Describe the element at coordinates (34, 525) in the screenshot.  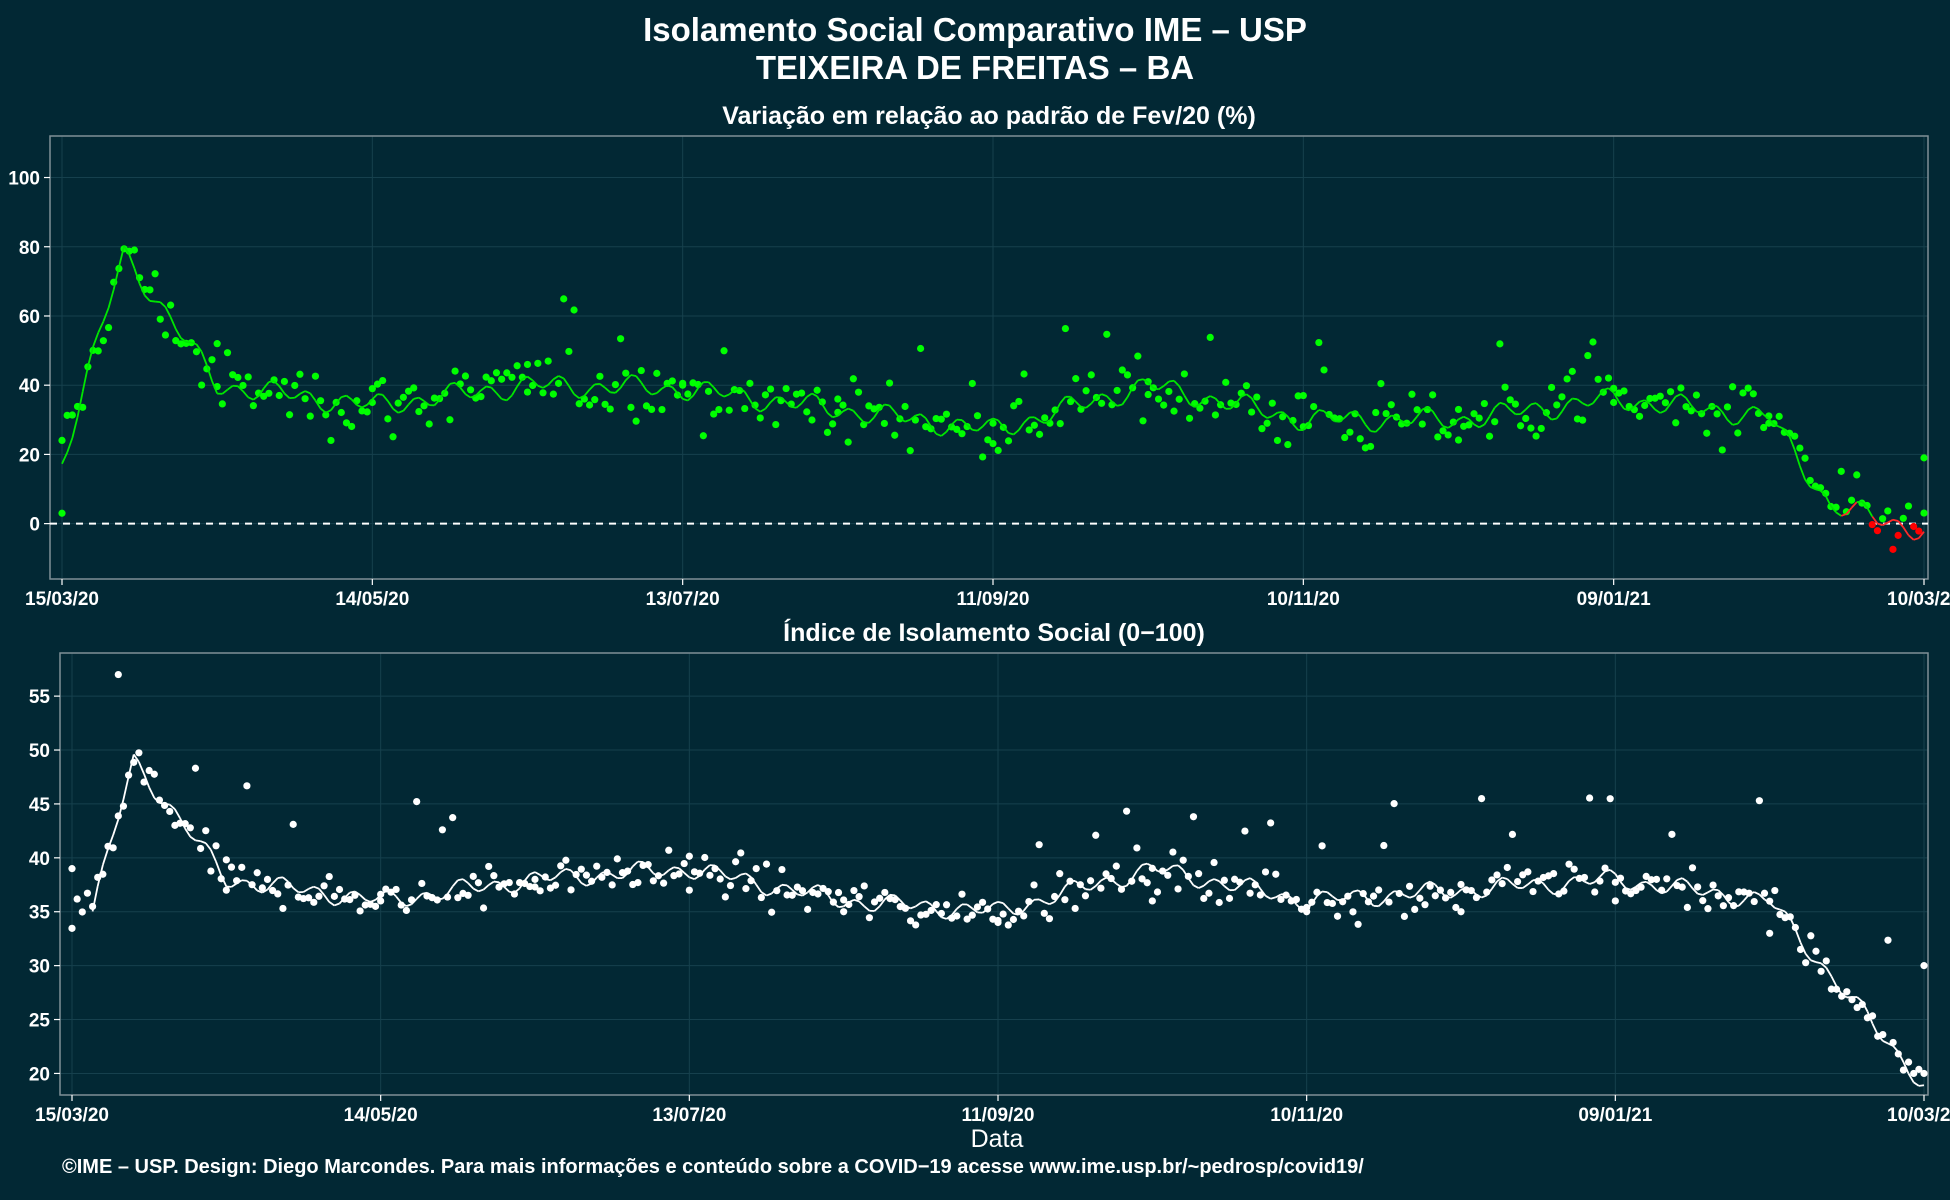
I see `variation-y-tick-label: 0` at that location.